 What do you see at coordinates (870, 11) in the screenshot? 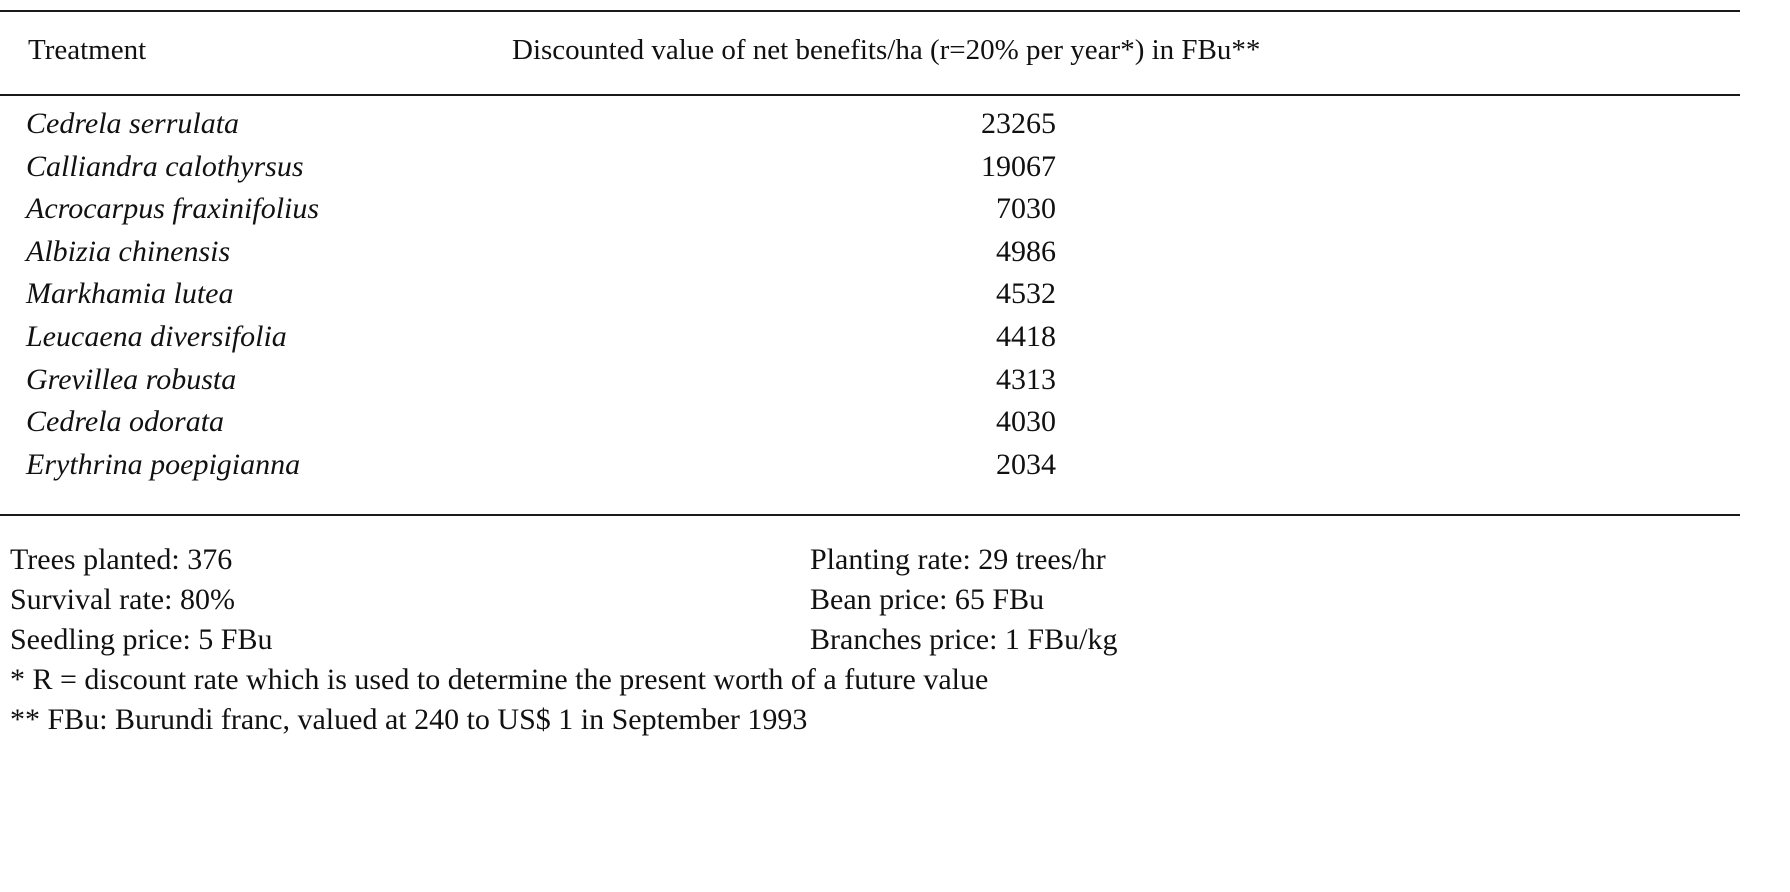
I see `table-top-rule` at bounding box center [870, 11].